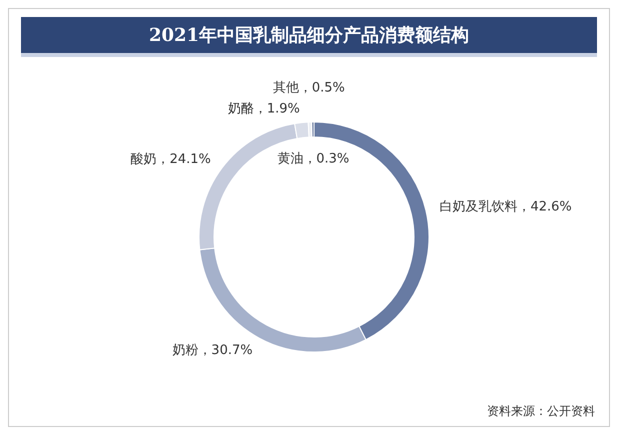  What do you see at coordinates (170, 159) in the screenshot?
I see `slice-label: 酸奶，24.1%` at bounding box center [170, 159].